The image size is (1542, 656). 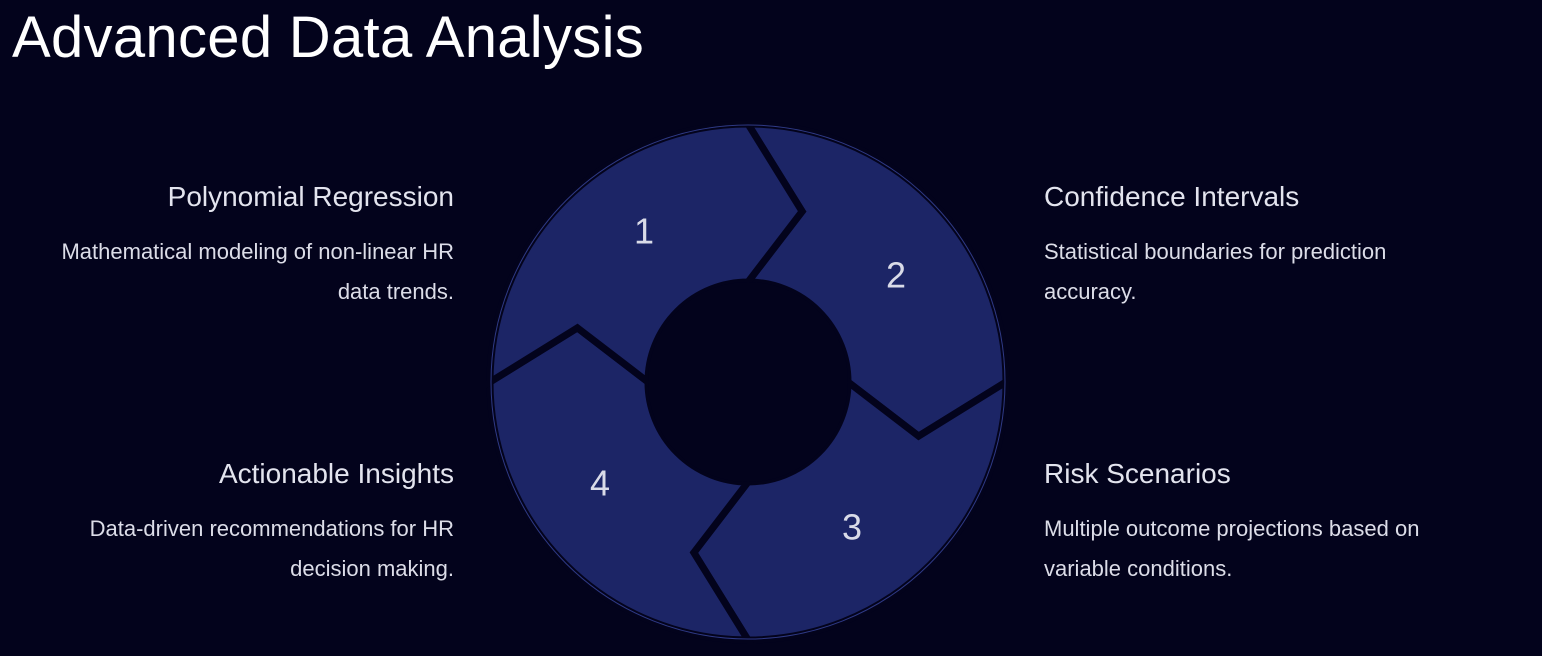 What do you see at coordinates (1137, 473) in the screenshot?
I see `step-3-title: Risk Scenarios` at bounding box center [1137, 473].